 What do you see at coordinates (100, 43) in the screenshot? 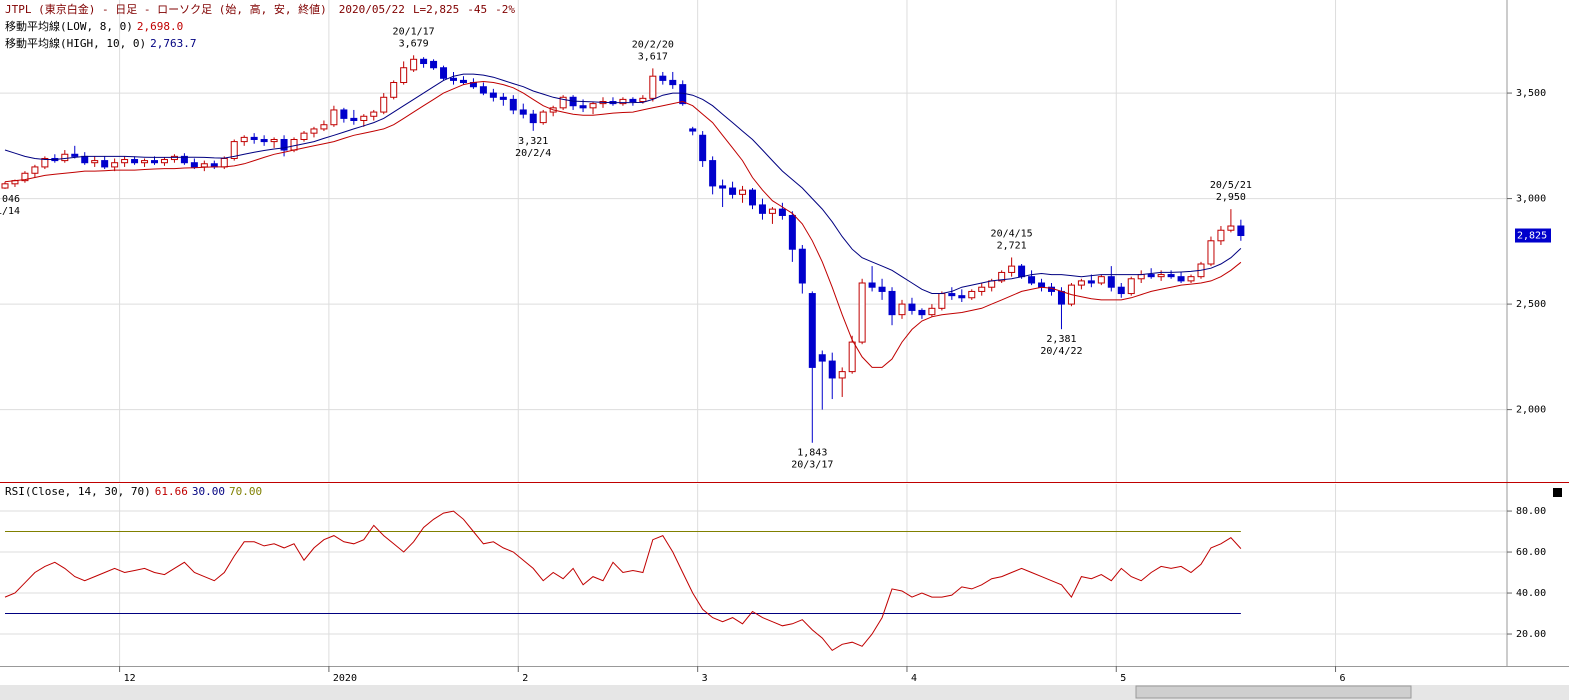
I see `ma-high-legend: 移動平均線(HIGH, 10, 0) 2,763.7` at bounding box center [100, 43].